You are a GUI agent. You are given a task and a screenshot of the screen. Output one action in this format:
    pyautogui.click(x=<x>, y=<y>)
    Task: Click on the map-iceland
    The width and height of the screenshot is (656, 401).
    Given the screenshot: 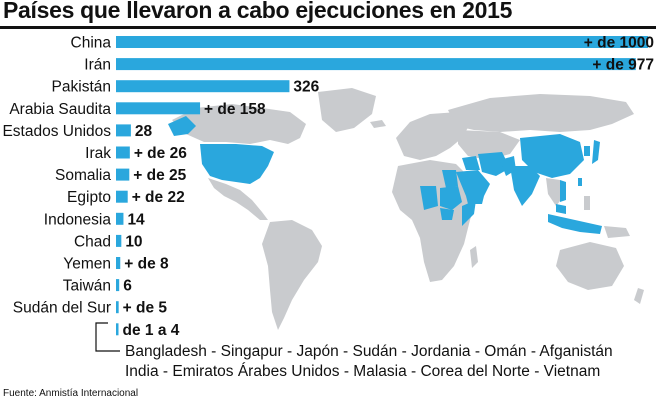 What is the action you would take?
    pyautogui.click(x=378, y=124)
    